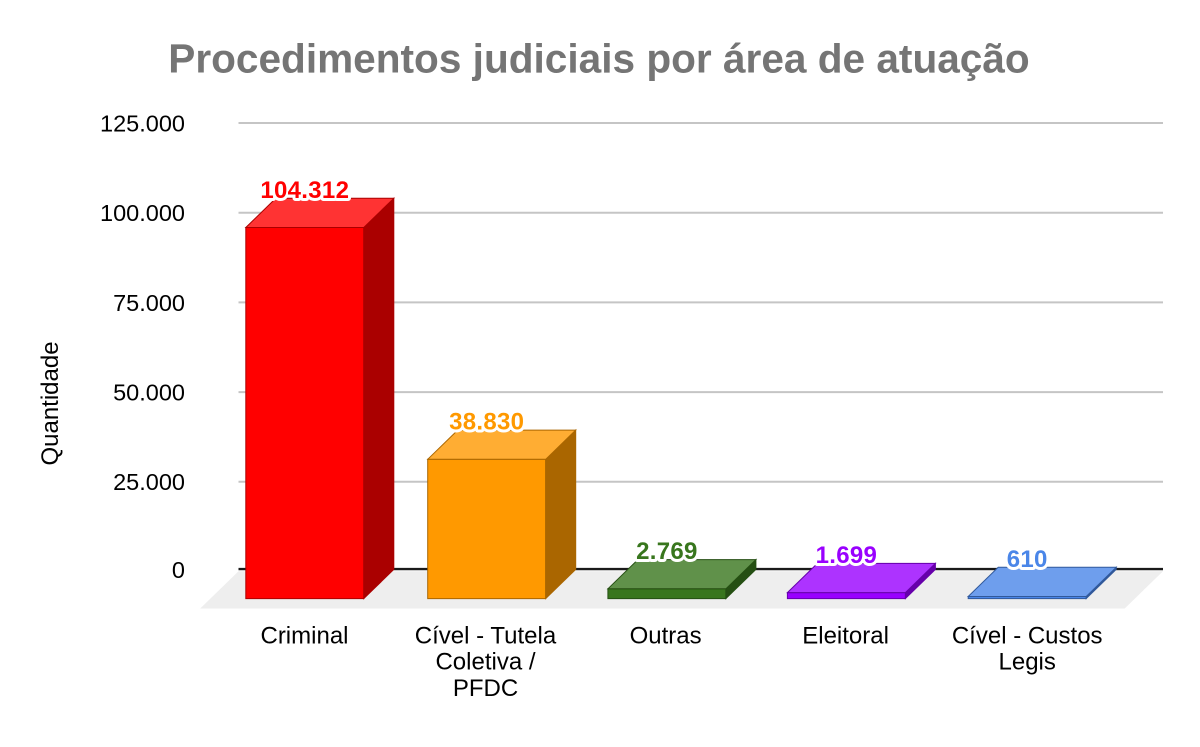 This screenshot has height=747, width=1200. What do you see at coordinates (1027, 559) in the screenshot?
I see `svg-text: 610` at bounding box center [1027, 559].